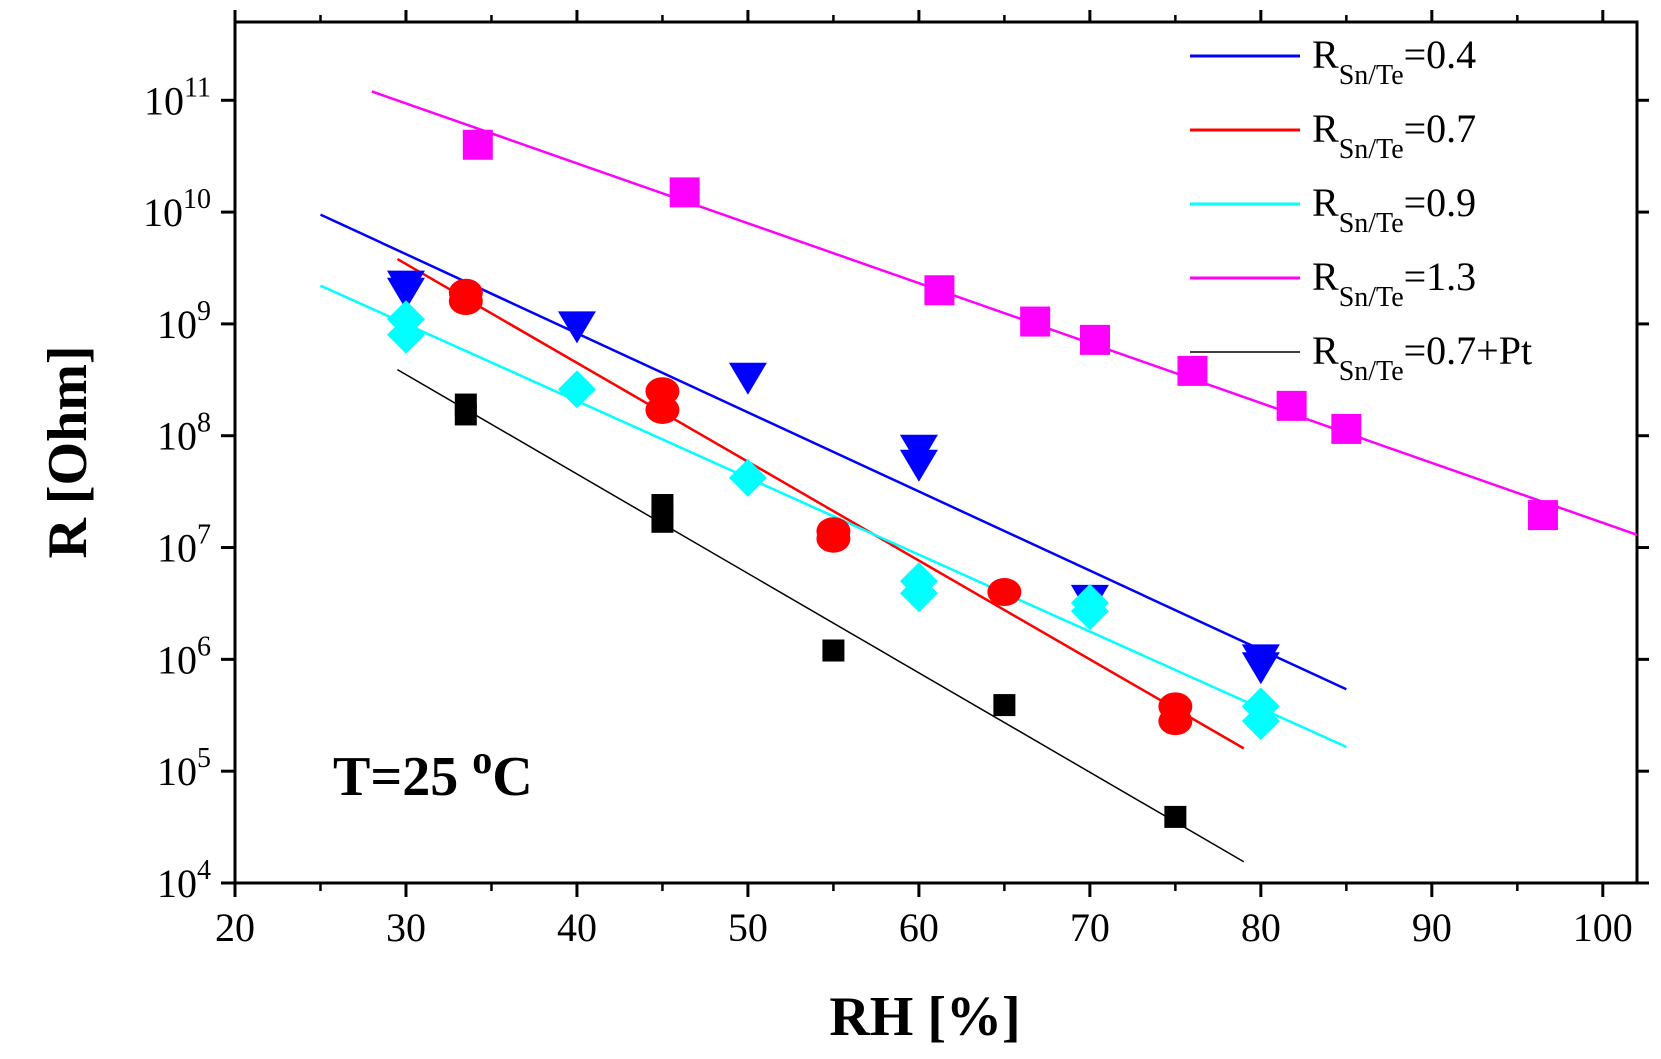 The image size is (1661, 1059). What do you see at coordinates (184, 321) in the screenshot?
I see `y-tick-label: 10⁹` at bounding box center [184, 321].